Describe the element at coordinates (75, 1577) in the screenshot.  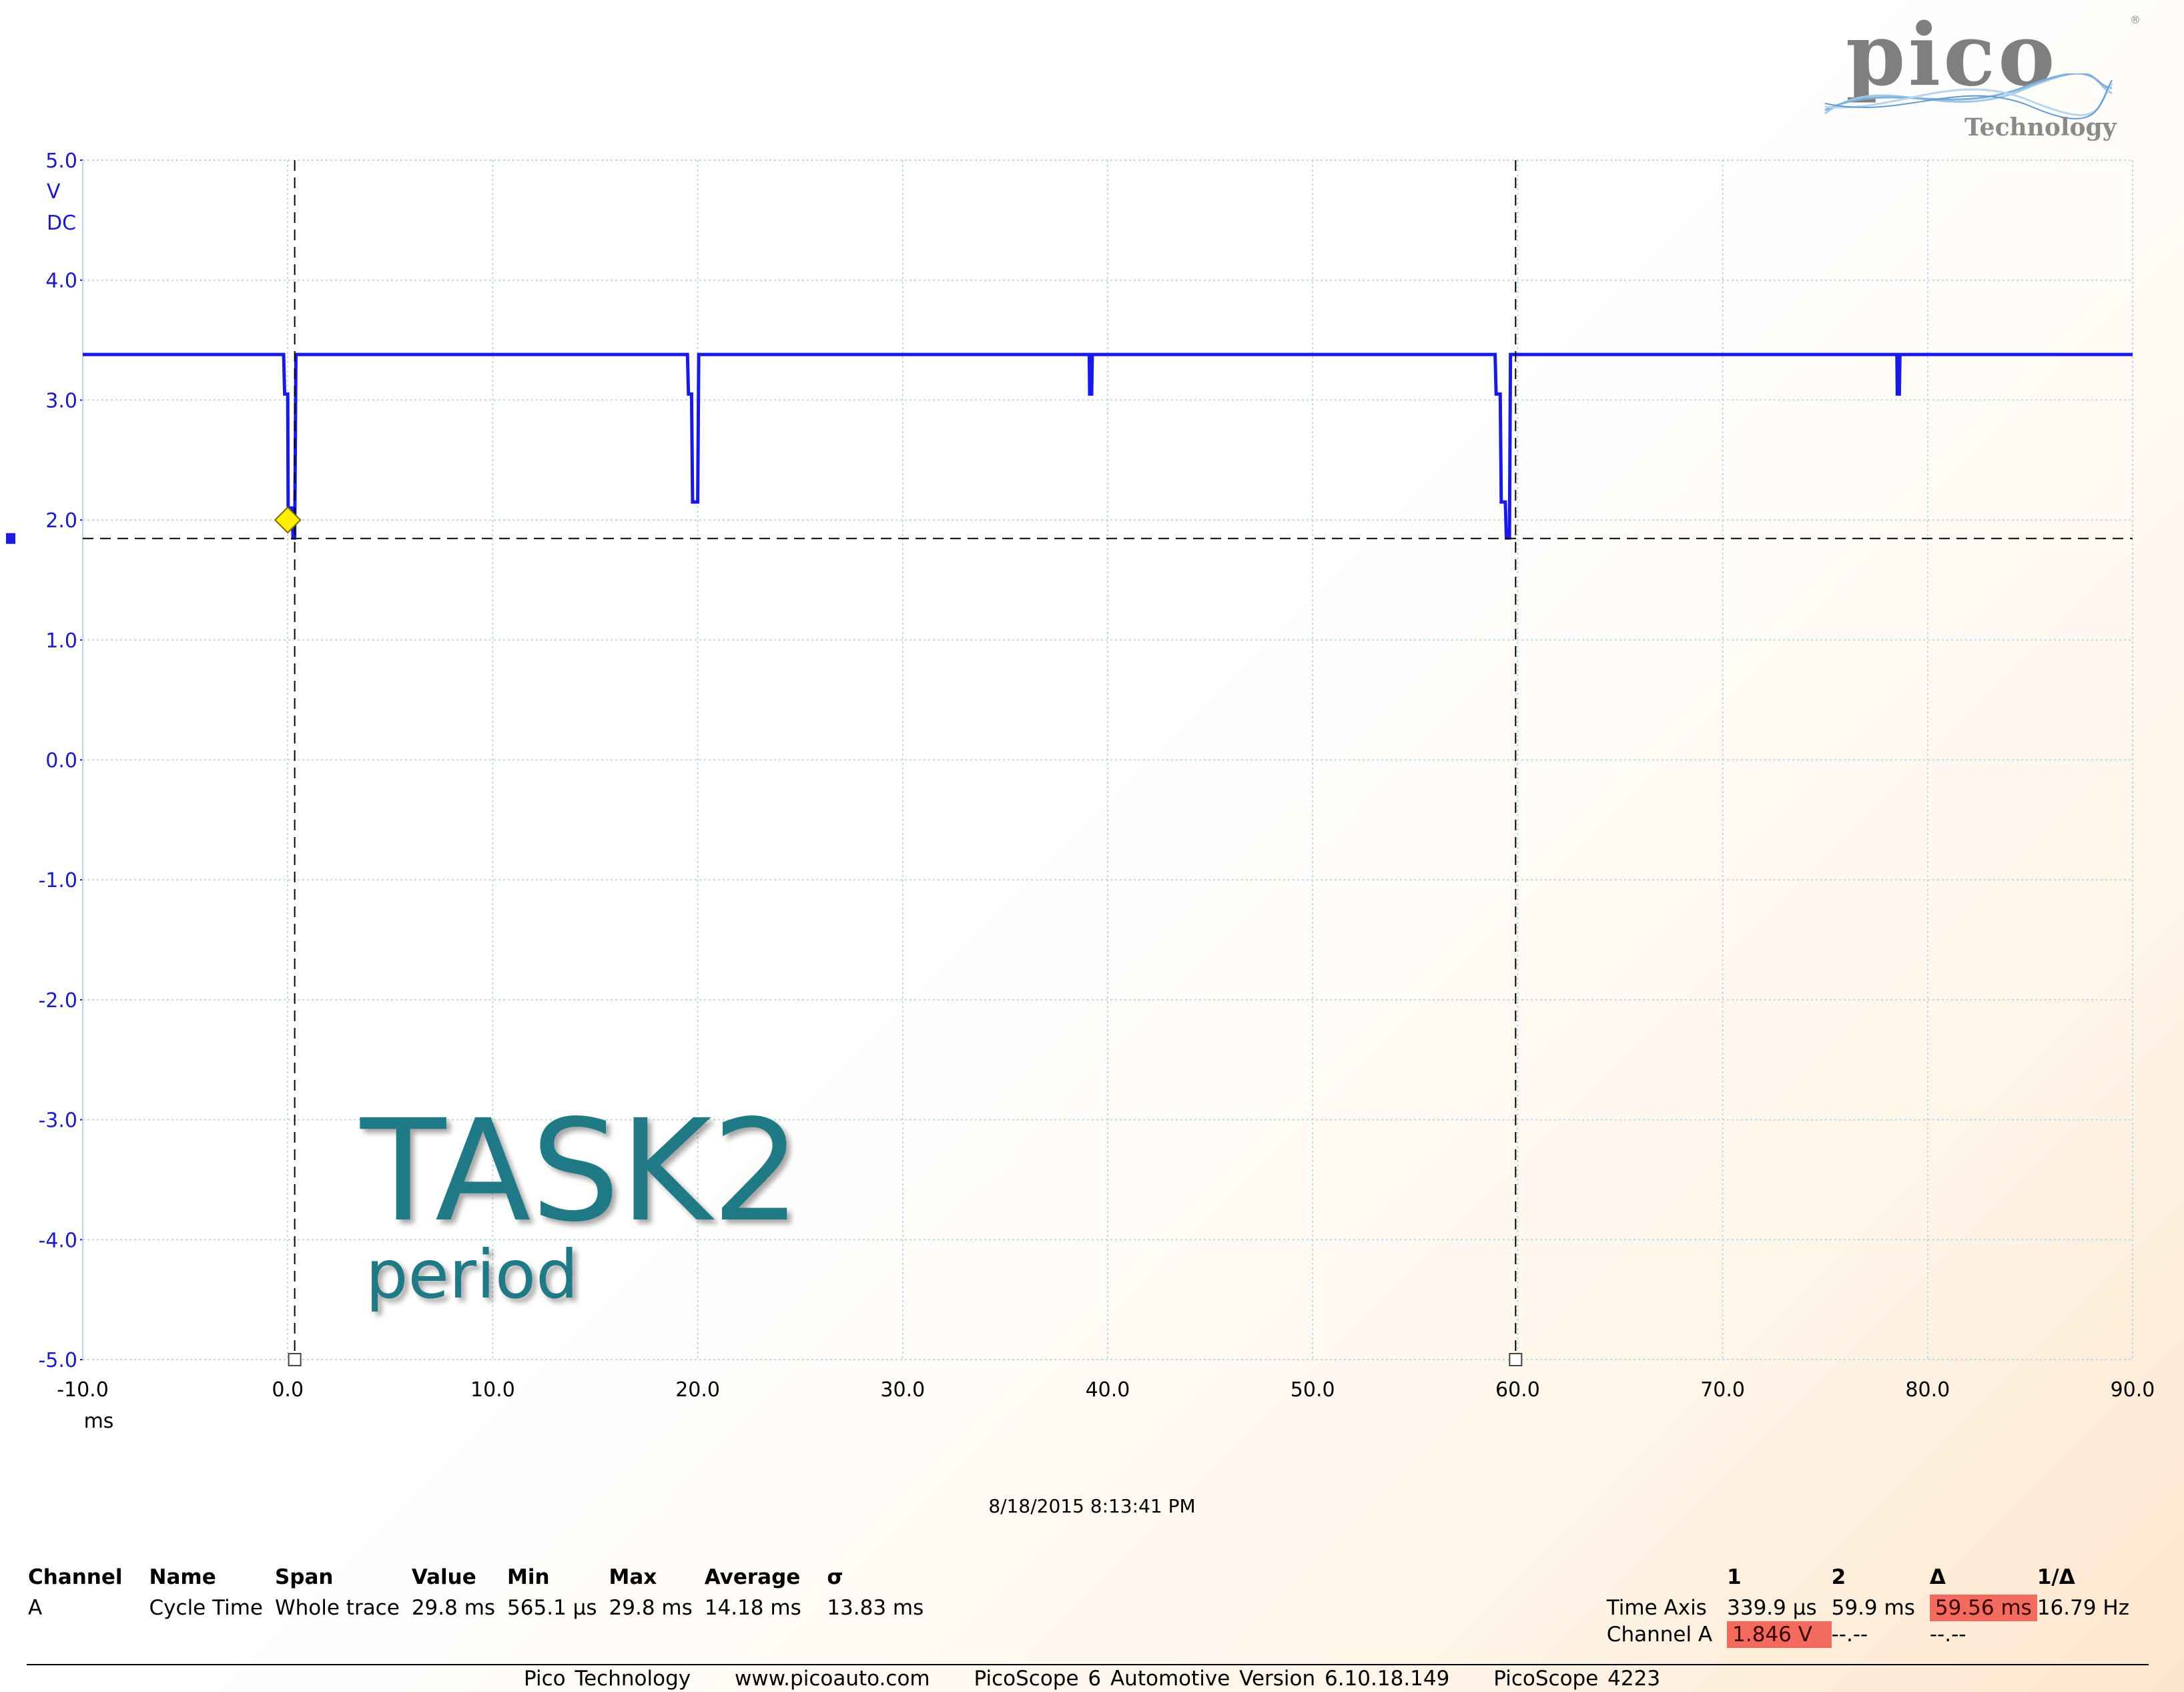
I see `header-channel: Channel` at that location.